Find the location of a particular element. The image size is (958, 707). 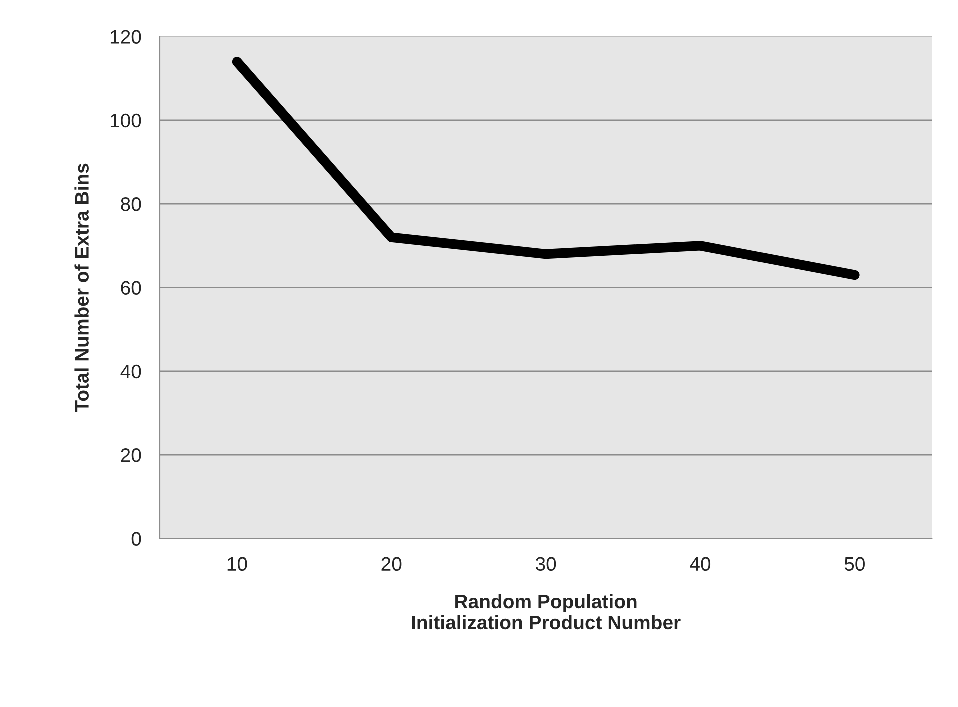

y-tick-label: 40 is located at coordinates (131, 371).